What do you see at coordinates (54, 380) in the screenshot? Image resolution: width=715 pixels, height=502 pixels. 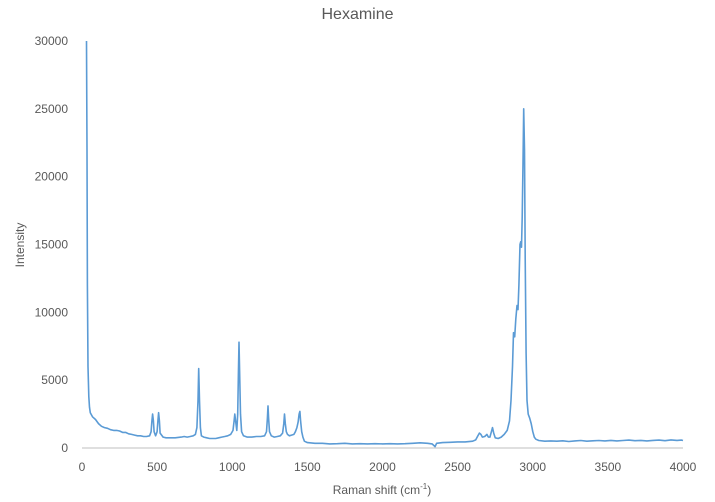 I see `y-tick-label: 5000` at bounding box center [54, 380].